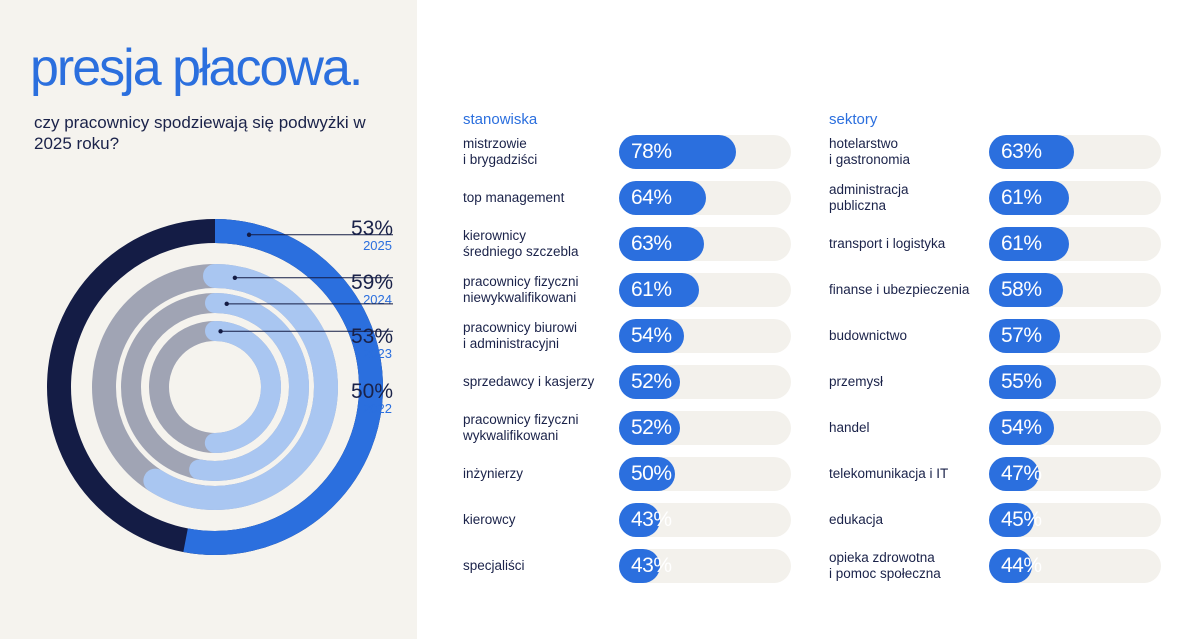 The height and width of the screenshot is (639, 1200). What do you see at coordinates (1075, 382) in the screenshot?
I see `sector-track: 55%` at bounding box center [1075, 382].